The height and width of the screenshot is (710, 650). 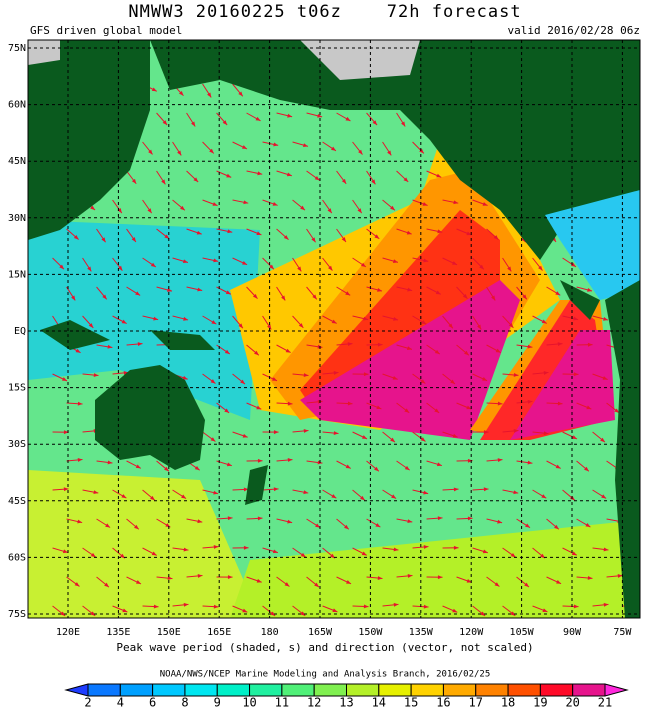 What do you see at coordinates (360, 60) in the screenshot?
I see `ice` at bounding box center [360, 60].